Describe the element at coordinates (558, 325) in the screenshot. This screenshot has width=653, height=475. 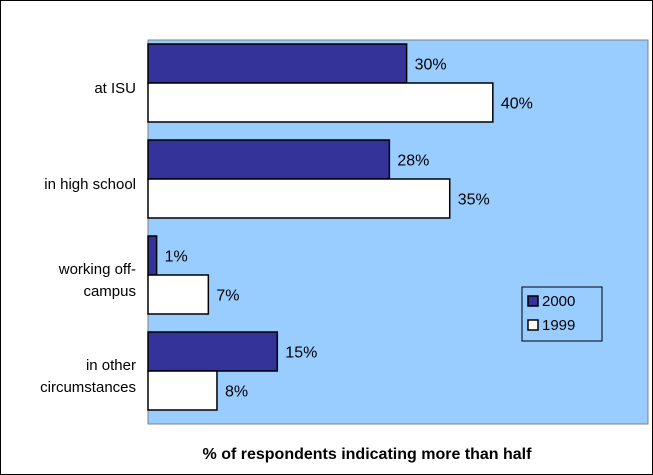
I see `legend-label-1999: 1999` at that location.